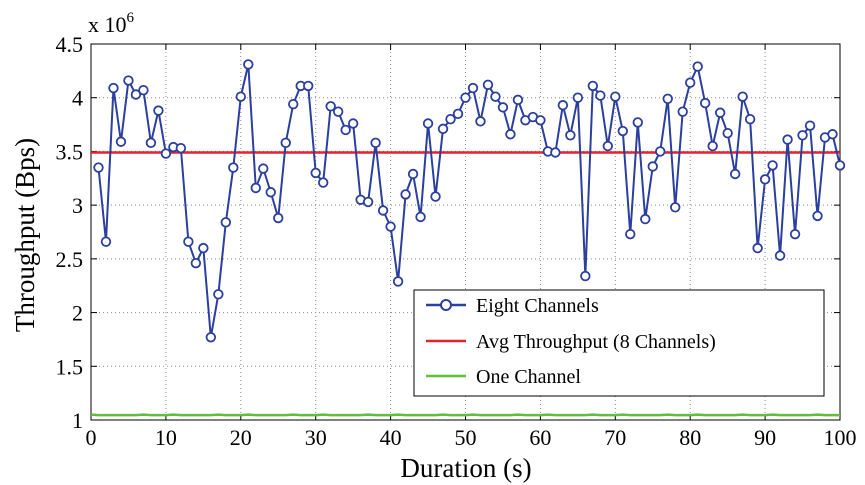  What do you see at coordinates (77, 205) in the screenshot?
I see `y-tick-label: 3` at bounding box center [77, 205].